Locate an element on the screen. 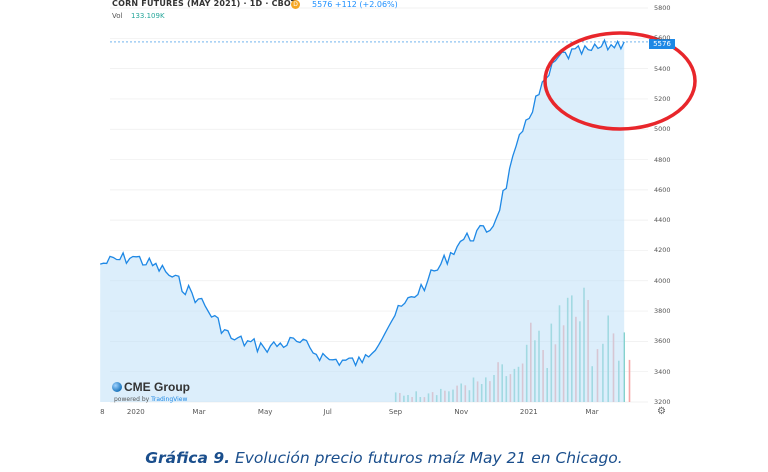 The width and height of the screenshot is (768, 472). y-tick-label: 4800 is located at coordinates (662, 159).